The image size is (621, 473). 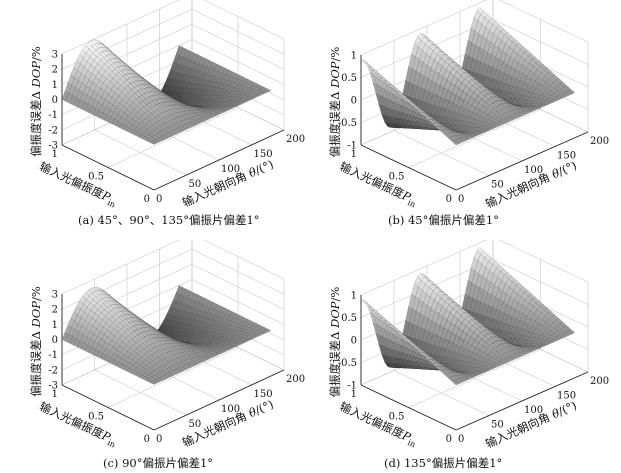 What do you see at coordinates (158, 463) in the screenshot?
I see `caption-c: (c) 90°偏振片偏差1°` at bounding box center [158, 463].